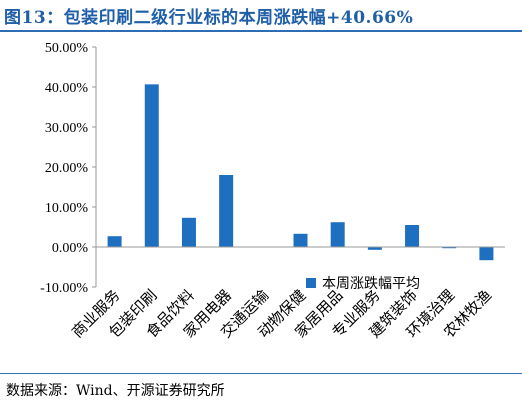 This screenshot has height=405, width=522. Describe the element at coordinates (311, 283) in the screenshot. I see `legend-swatch` at that location.